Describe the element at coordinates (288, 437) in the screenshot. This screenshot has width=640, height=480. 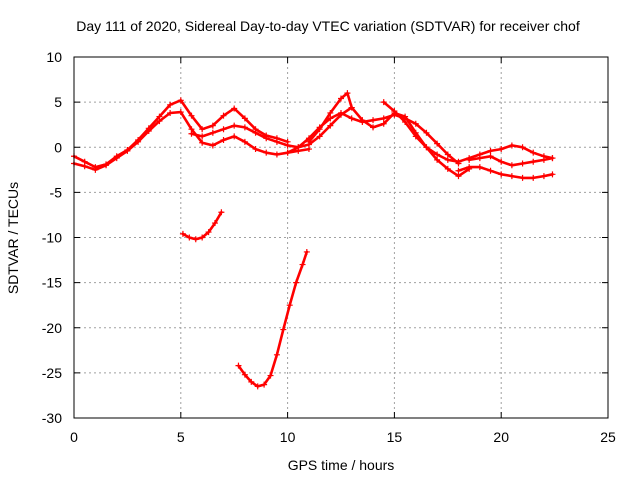
I see `x-tick-label: 10` at that location.